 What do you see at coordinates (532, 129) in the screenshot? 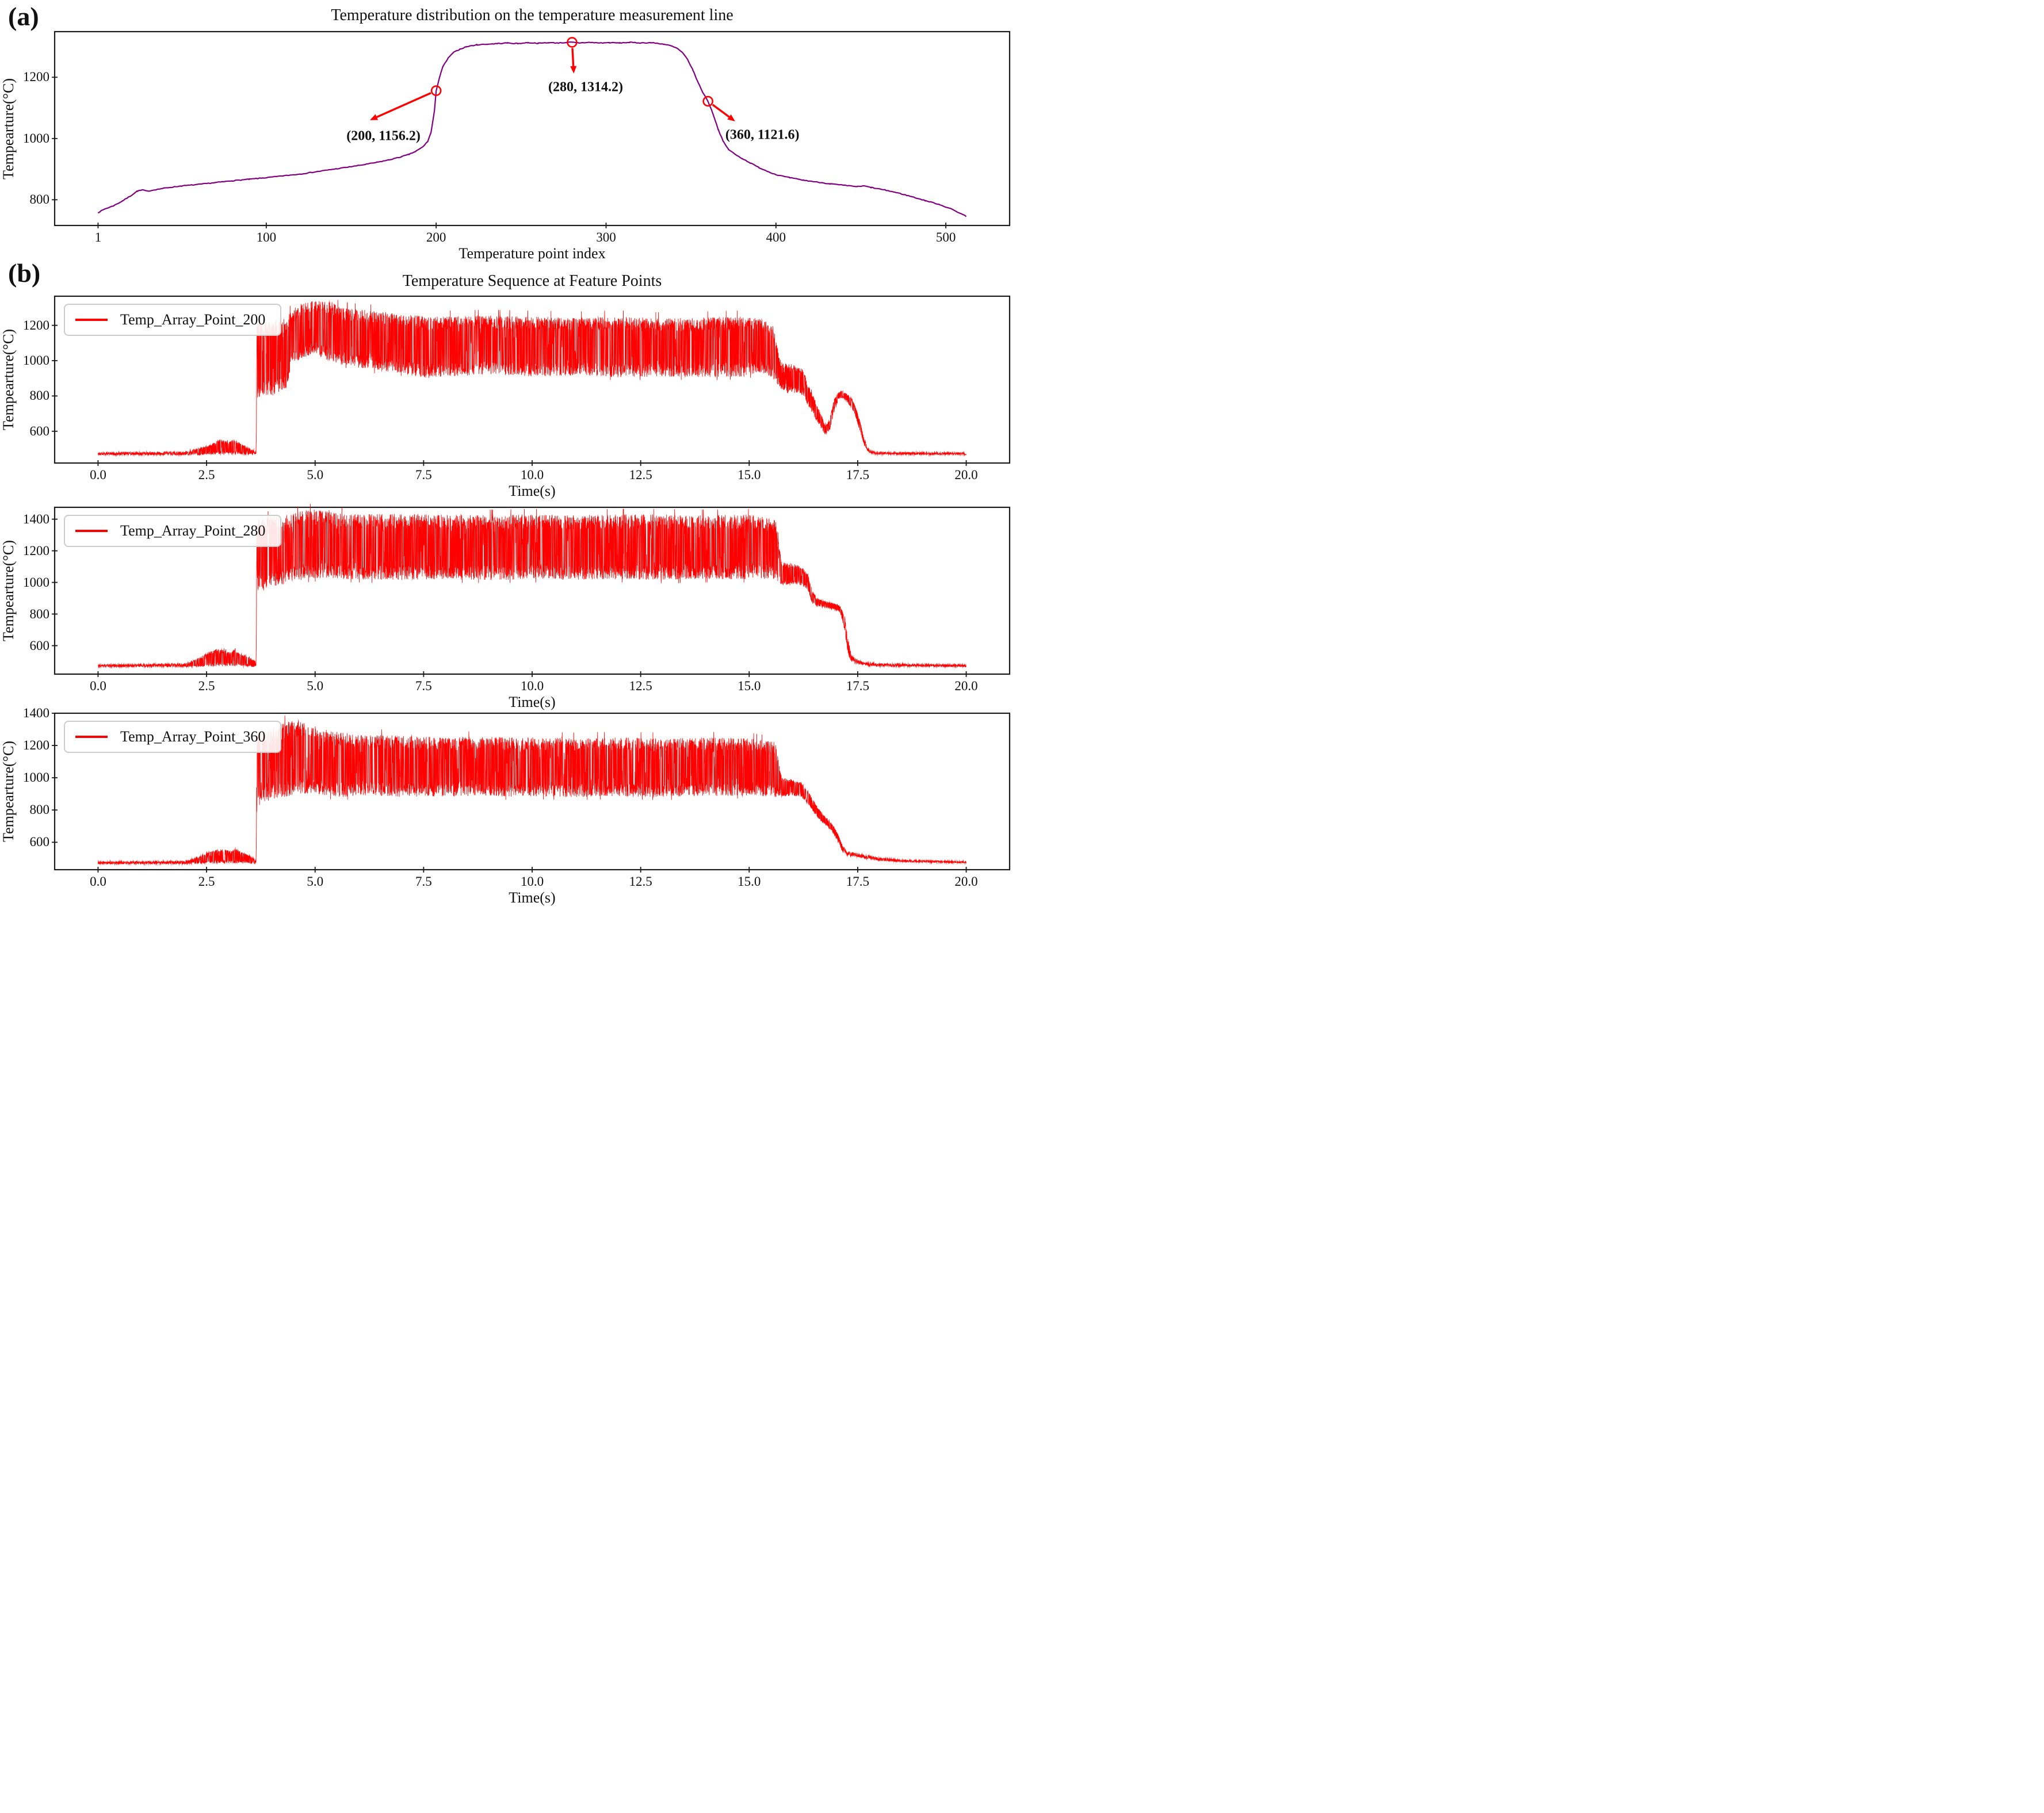
I see `plot-canvas` at bounding box center [532, 129].